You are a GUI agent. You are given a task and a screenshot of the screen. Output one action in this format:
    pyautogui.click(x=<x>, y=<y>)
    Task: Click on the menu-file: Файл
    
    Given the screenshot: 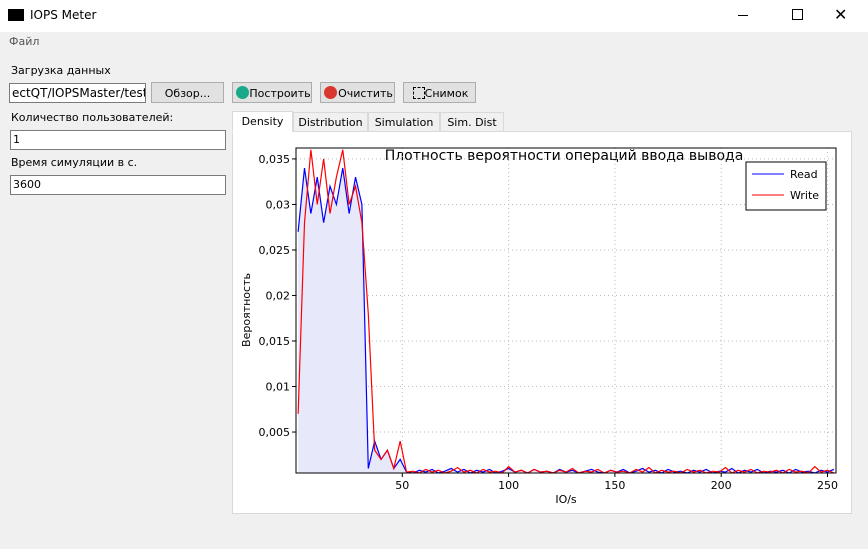 What is the action you would take?
    pyautogui.click(x=24, y=41)
    